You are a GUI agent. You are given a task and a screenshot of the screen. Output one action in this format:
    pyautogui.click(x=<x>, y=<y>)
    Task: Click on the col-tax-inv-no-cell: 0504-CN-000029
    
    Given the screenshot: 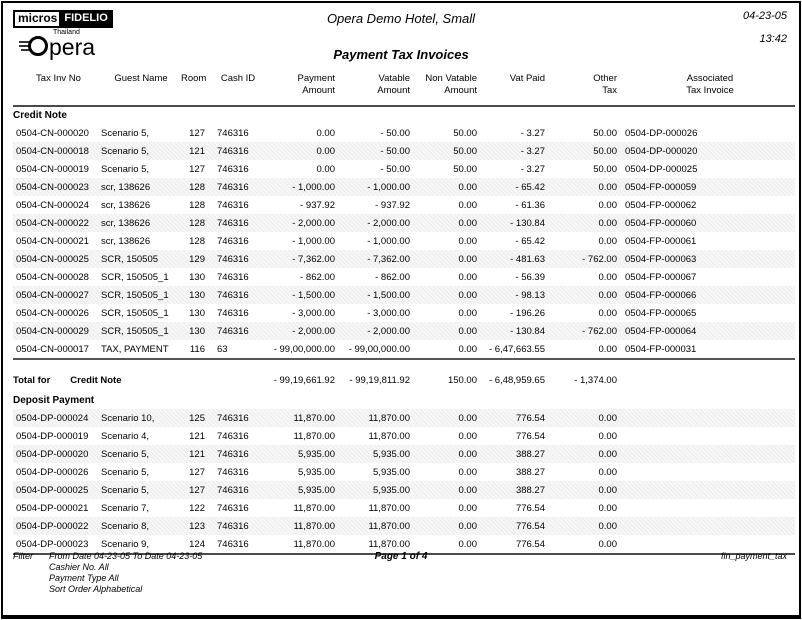 What is the action you would take?
    pyautogui.click(x=52, y=331)
    